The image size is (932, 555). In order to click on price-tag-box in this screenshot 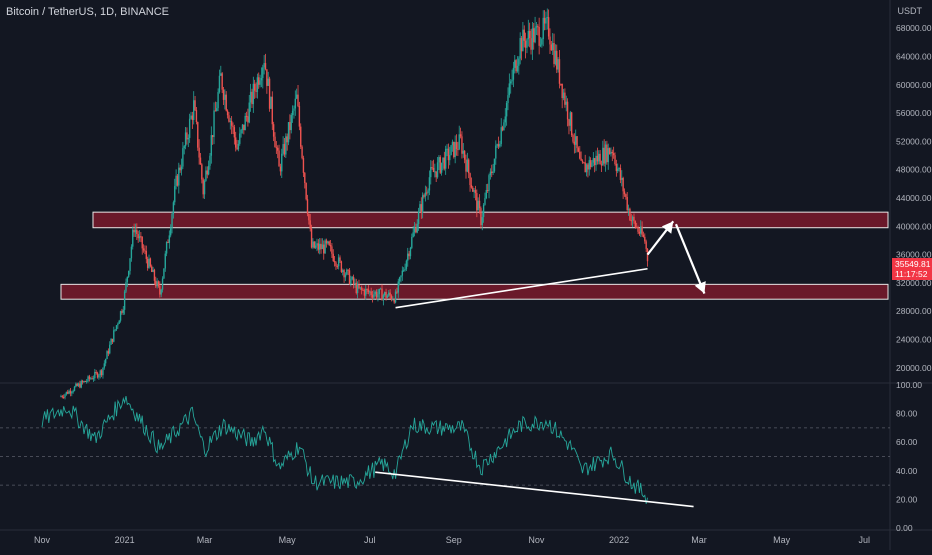, I will do `click(912, 269)`.